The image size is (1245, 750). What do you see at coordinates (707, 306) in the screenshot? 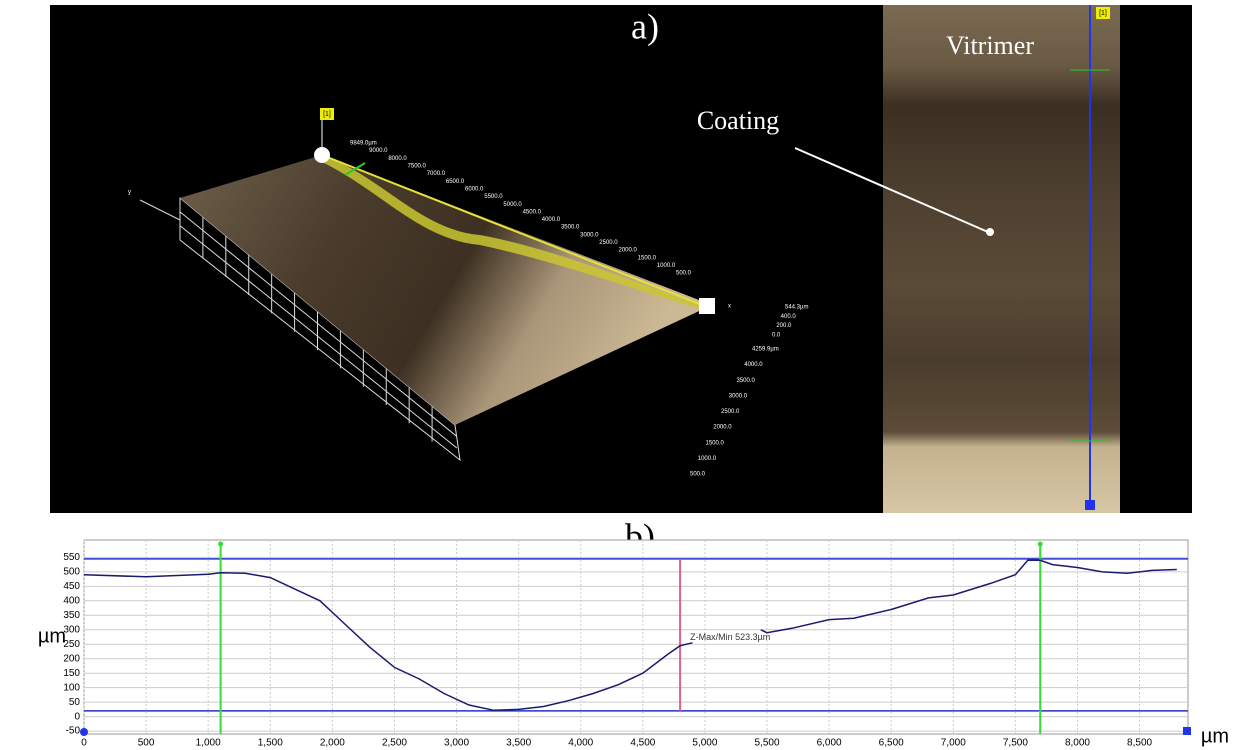
I see `end-point` at bounding box center [707, 306].